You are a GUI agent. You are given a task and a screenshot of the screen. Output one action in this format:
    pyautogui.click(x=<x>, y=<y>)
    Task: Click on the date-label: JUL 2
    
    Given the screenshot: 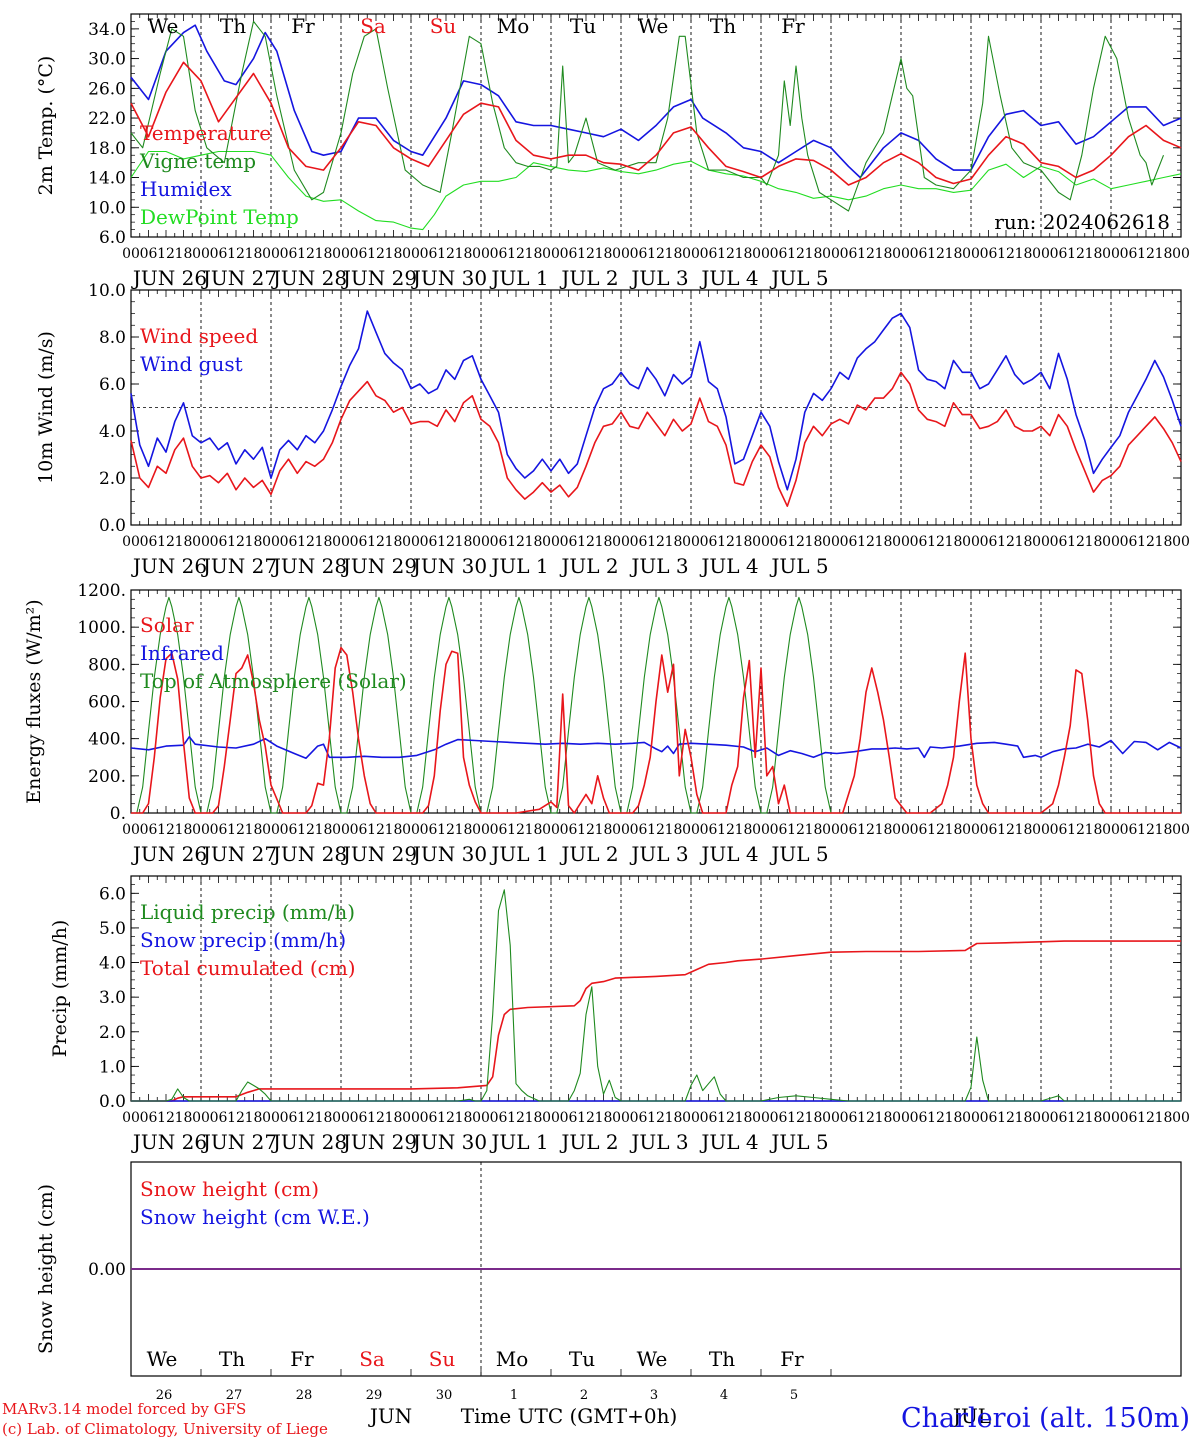 What is the action you would take?
    pyautogui.click(x=588, y=1142)
    